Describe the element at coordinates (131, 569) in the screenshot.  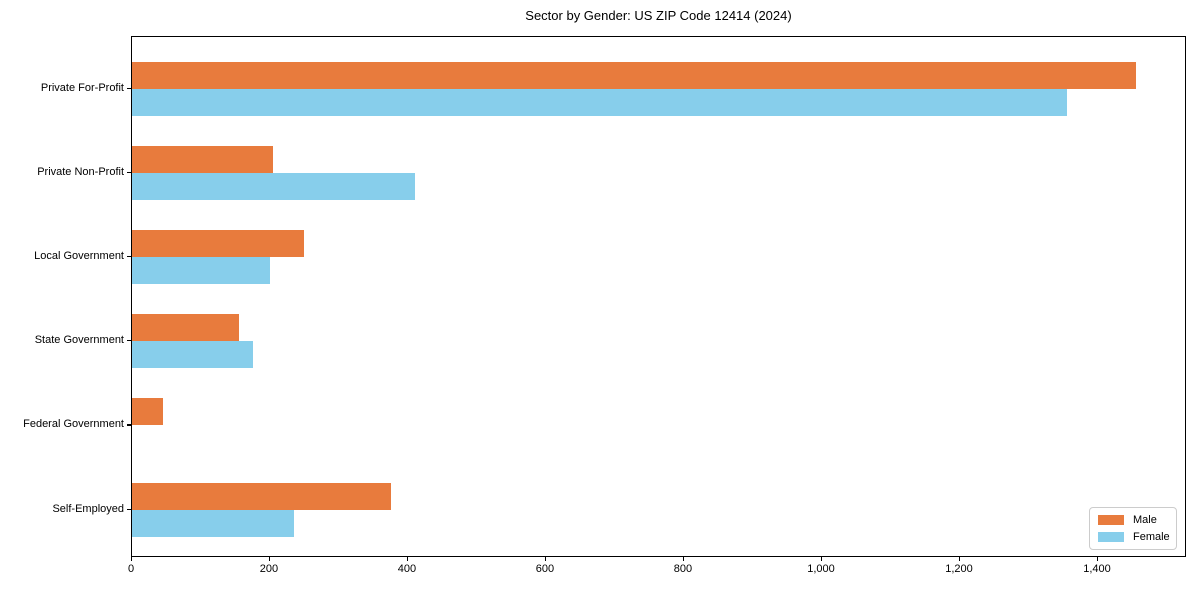
I see `x-tick-label: 0` at that location.